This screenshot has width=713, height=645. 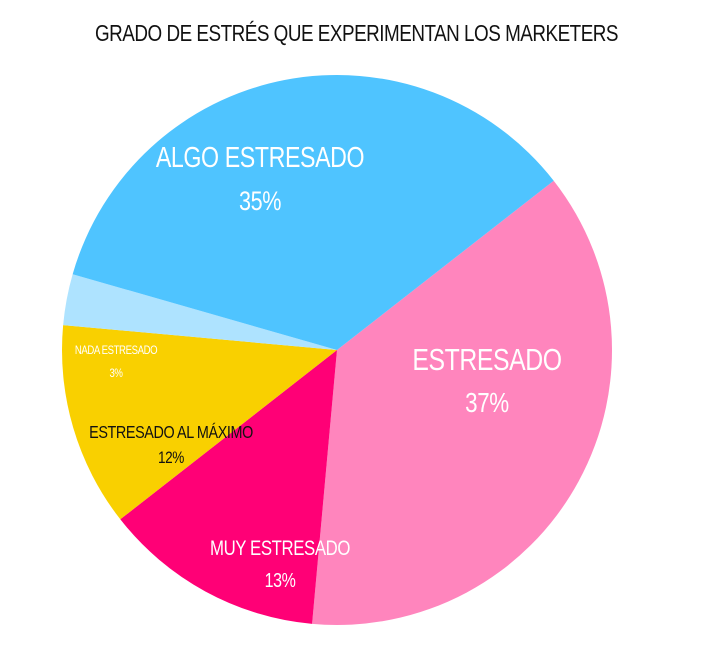 I want to click on slice-value-label: 35%, so click(x=260, y=202).